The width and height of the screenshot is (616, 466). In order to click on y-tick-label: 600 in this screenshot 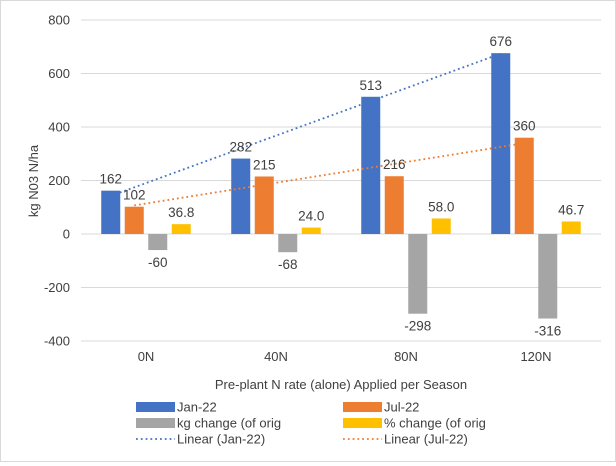, I will do `click(59, 73)`.